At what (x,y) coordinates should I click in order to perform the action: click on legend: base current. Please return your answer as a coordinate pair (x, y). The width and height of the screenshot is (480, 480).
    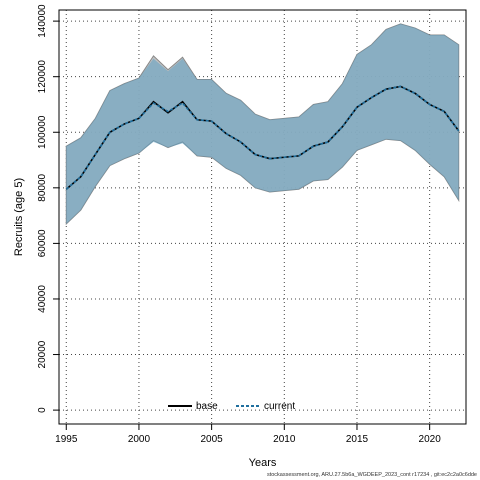
    Looking at the image, I should click on (231, 406).